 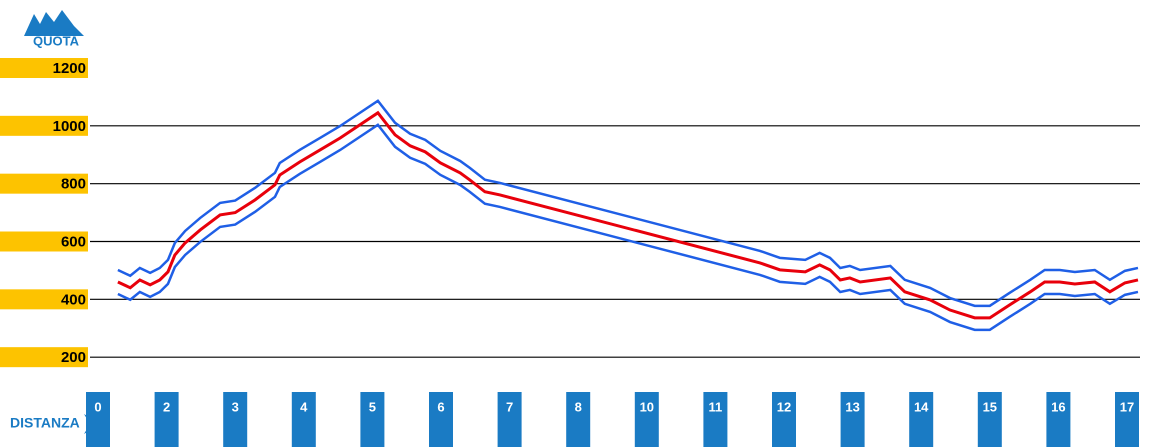 I want to click on y-tick-label: 1000, so click(x=69, y=126).